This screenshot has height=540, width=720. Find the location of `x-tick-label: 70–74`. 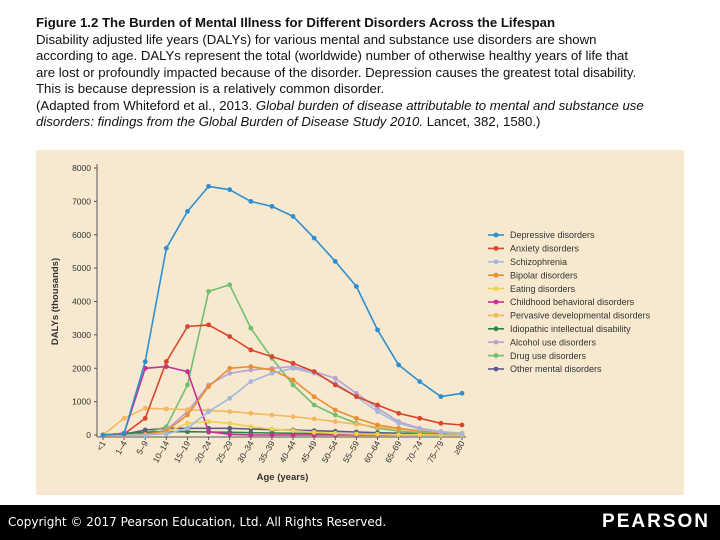

x-tick-label: 70–74 is located at coordinates (414, 452).